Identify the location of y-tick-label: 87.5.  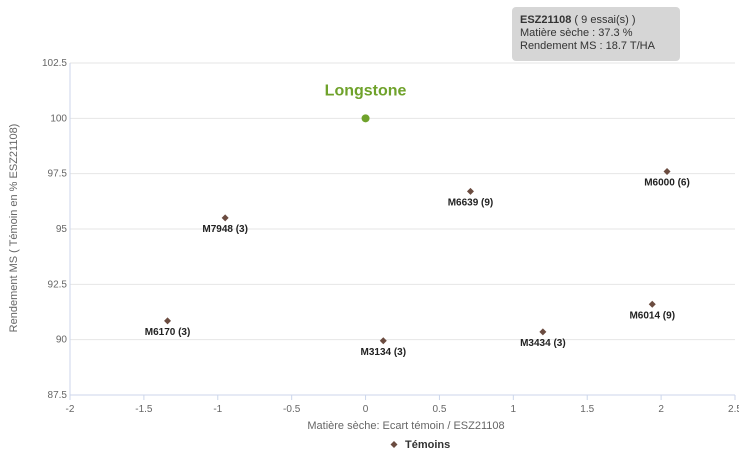
(58, 395).